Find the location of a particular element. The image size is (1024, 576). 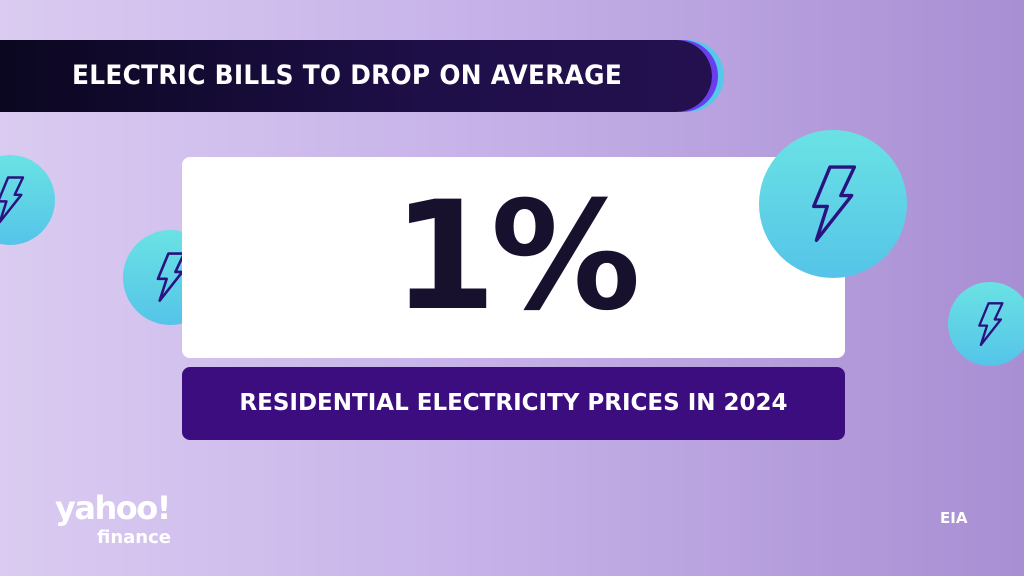

stat-value: 1% is located at coordinates (516, 257).